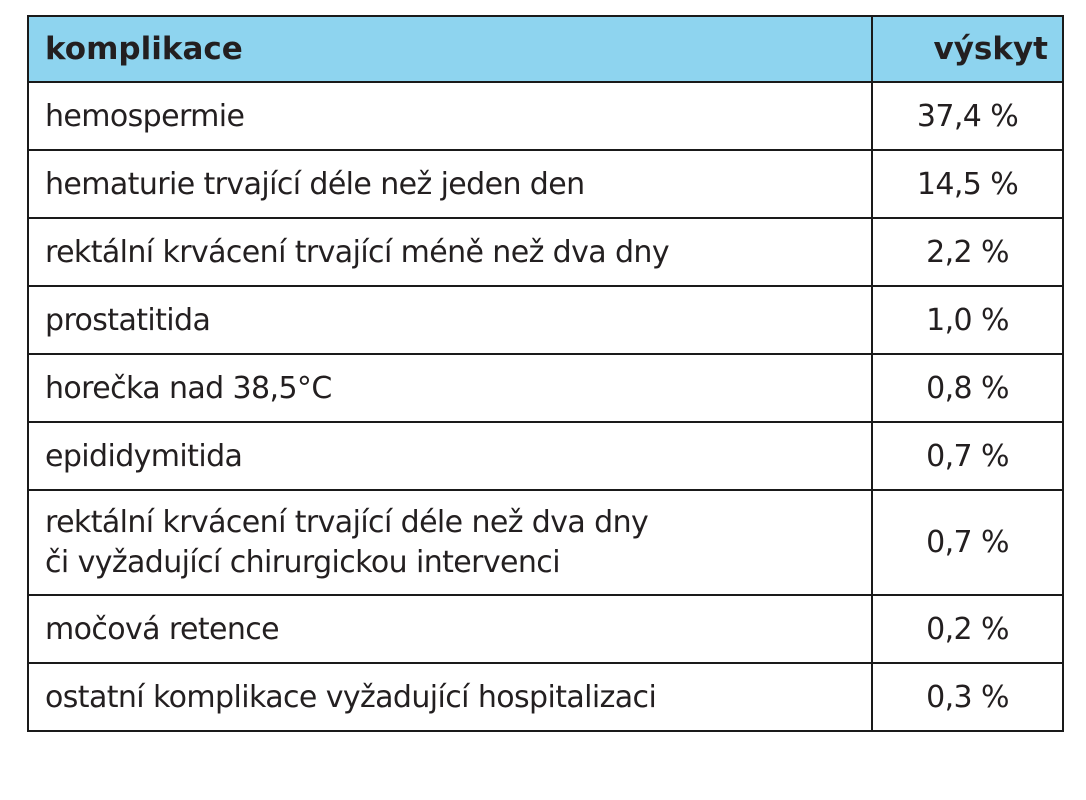 Image resolution: width=1086 pixels, height=800 pixels. Describe the element at coordinates (967, 320) in the screenshot. I see `occurrence-cell: 1,0 %` at that location.